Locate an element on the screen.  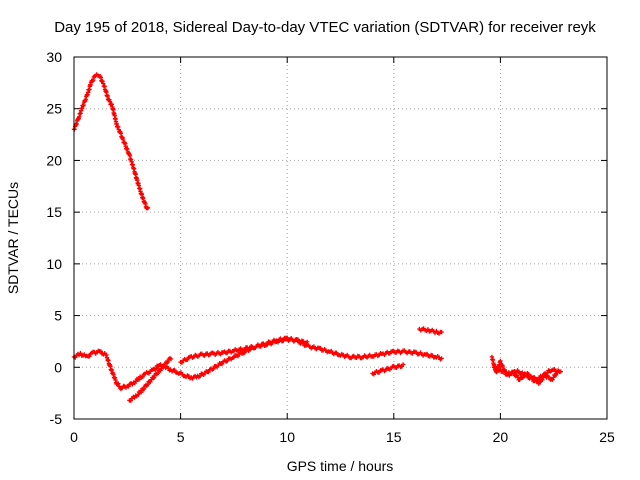
y-tick-label: 10 is located at coordinates (54, 264).